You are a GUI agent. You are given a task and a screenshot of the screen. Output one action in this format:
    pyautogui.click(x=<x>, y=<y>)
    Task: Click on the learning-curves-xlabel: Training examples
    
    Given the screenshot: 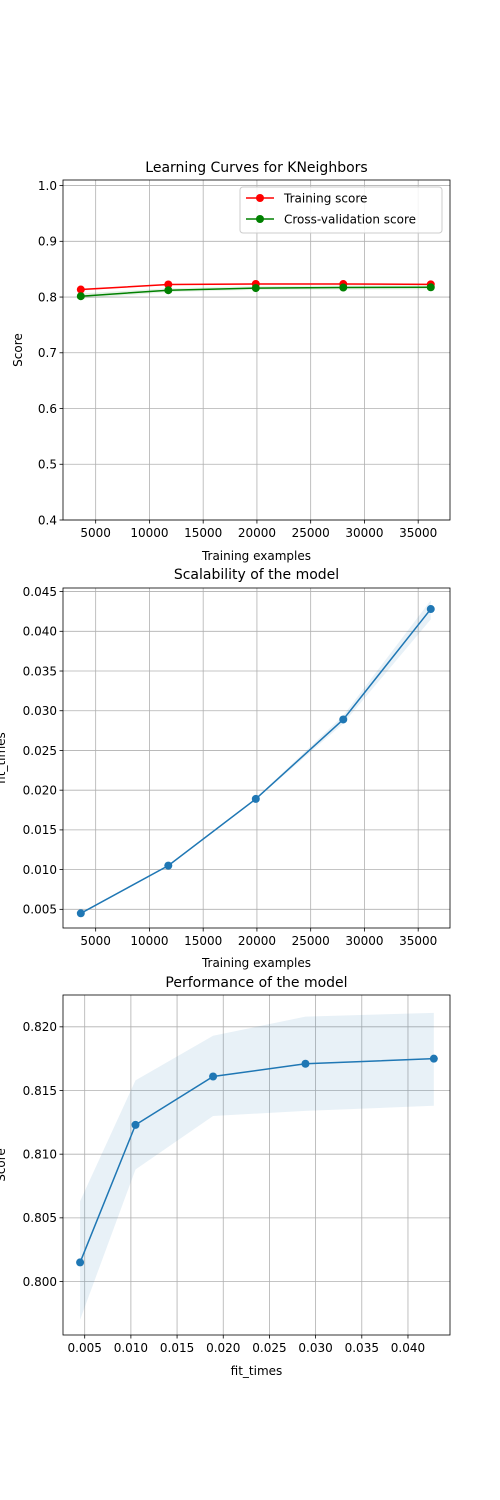 What is the action you would take?
    pyautogui.click(x=256, y=556)
    